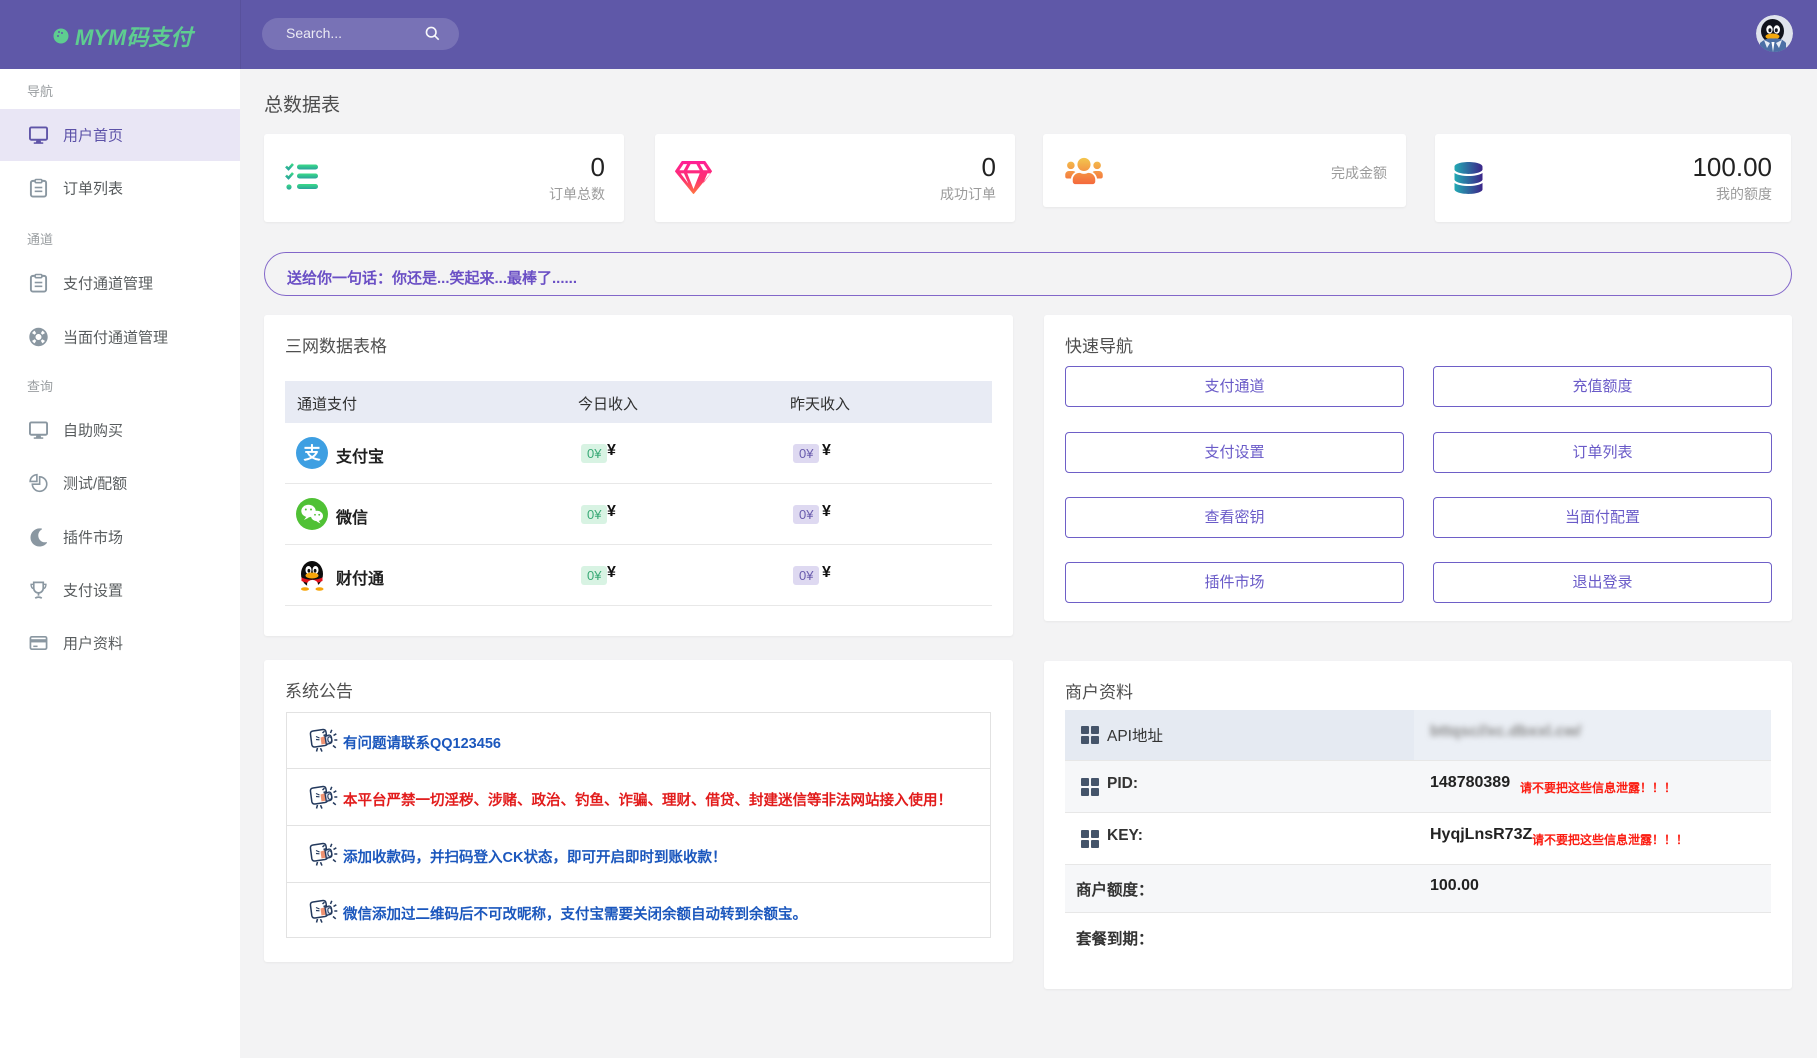 This screenshot has width=1817, height=1058. What do you see at coordinates (313, 453) in the screenshot?
I see `svg-text: 支` at bounding box center [313, 453].